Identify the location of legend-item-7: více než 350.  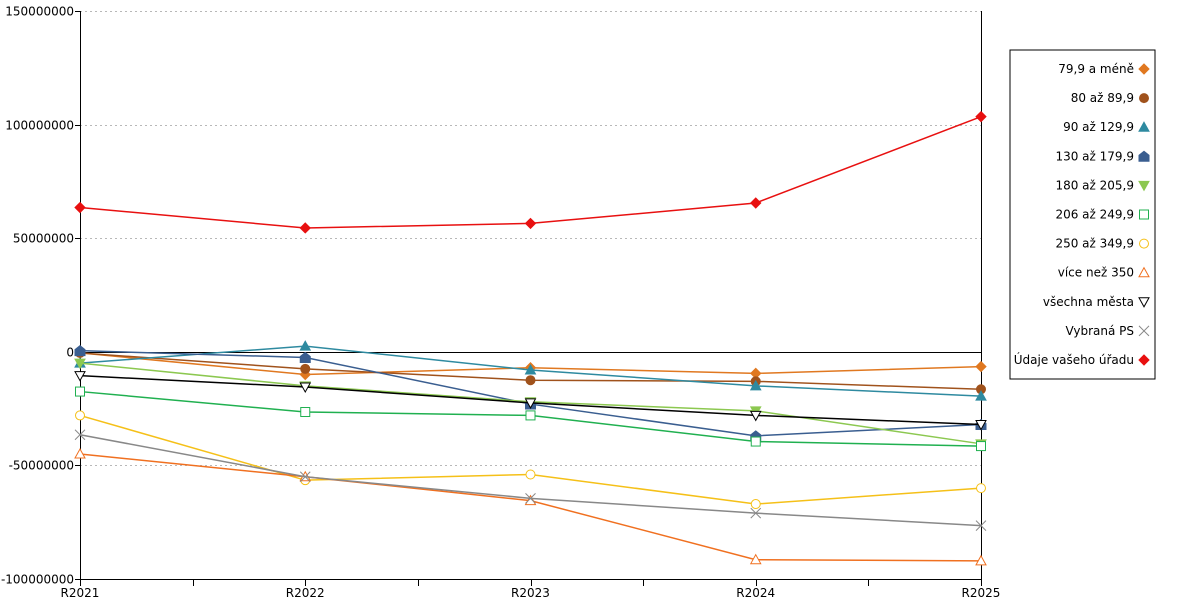
(1104, 273).